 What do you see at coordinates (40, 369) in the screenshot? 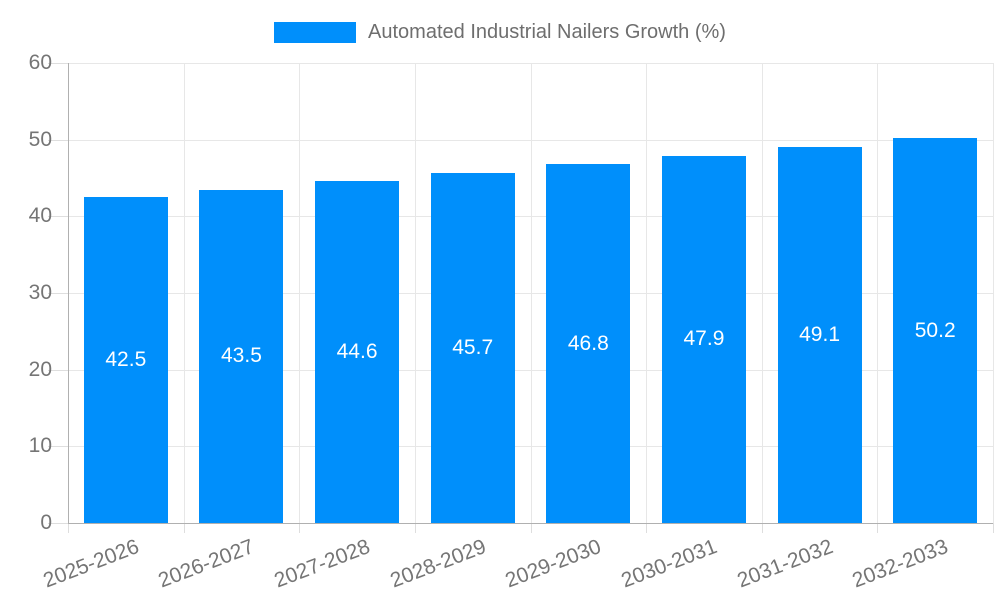
I see `y-axis-label: 20` at bounding box center [40, 369].